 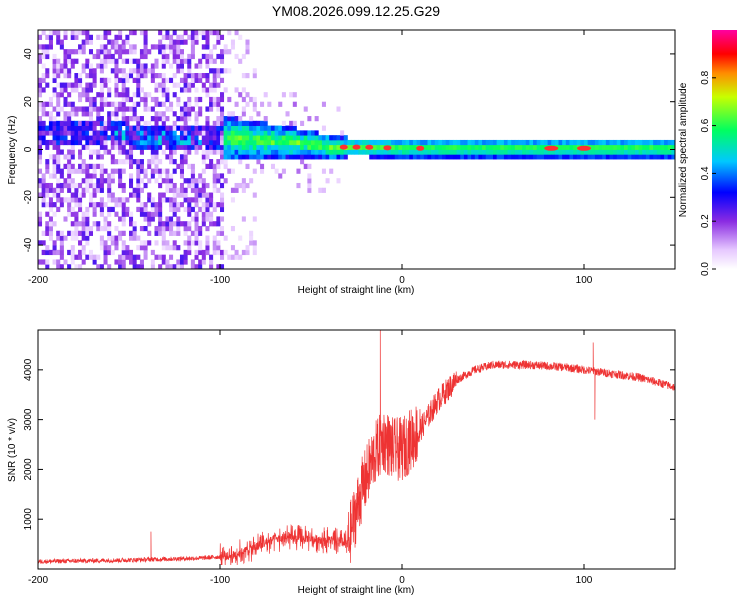 I want to click on heatmap-hotspot, so click(x=551, y=148).